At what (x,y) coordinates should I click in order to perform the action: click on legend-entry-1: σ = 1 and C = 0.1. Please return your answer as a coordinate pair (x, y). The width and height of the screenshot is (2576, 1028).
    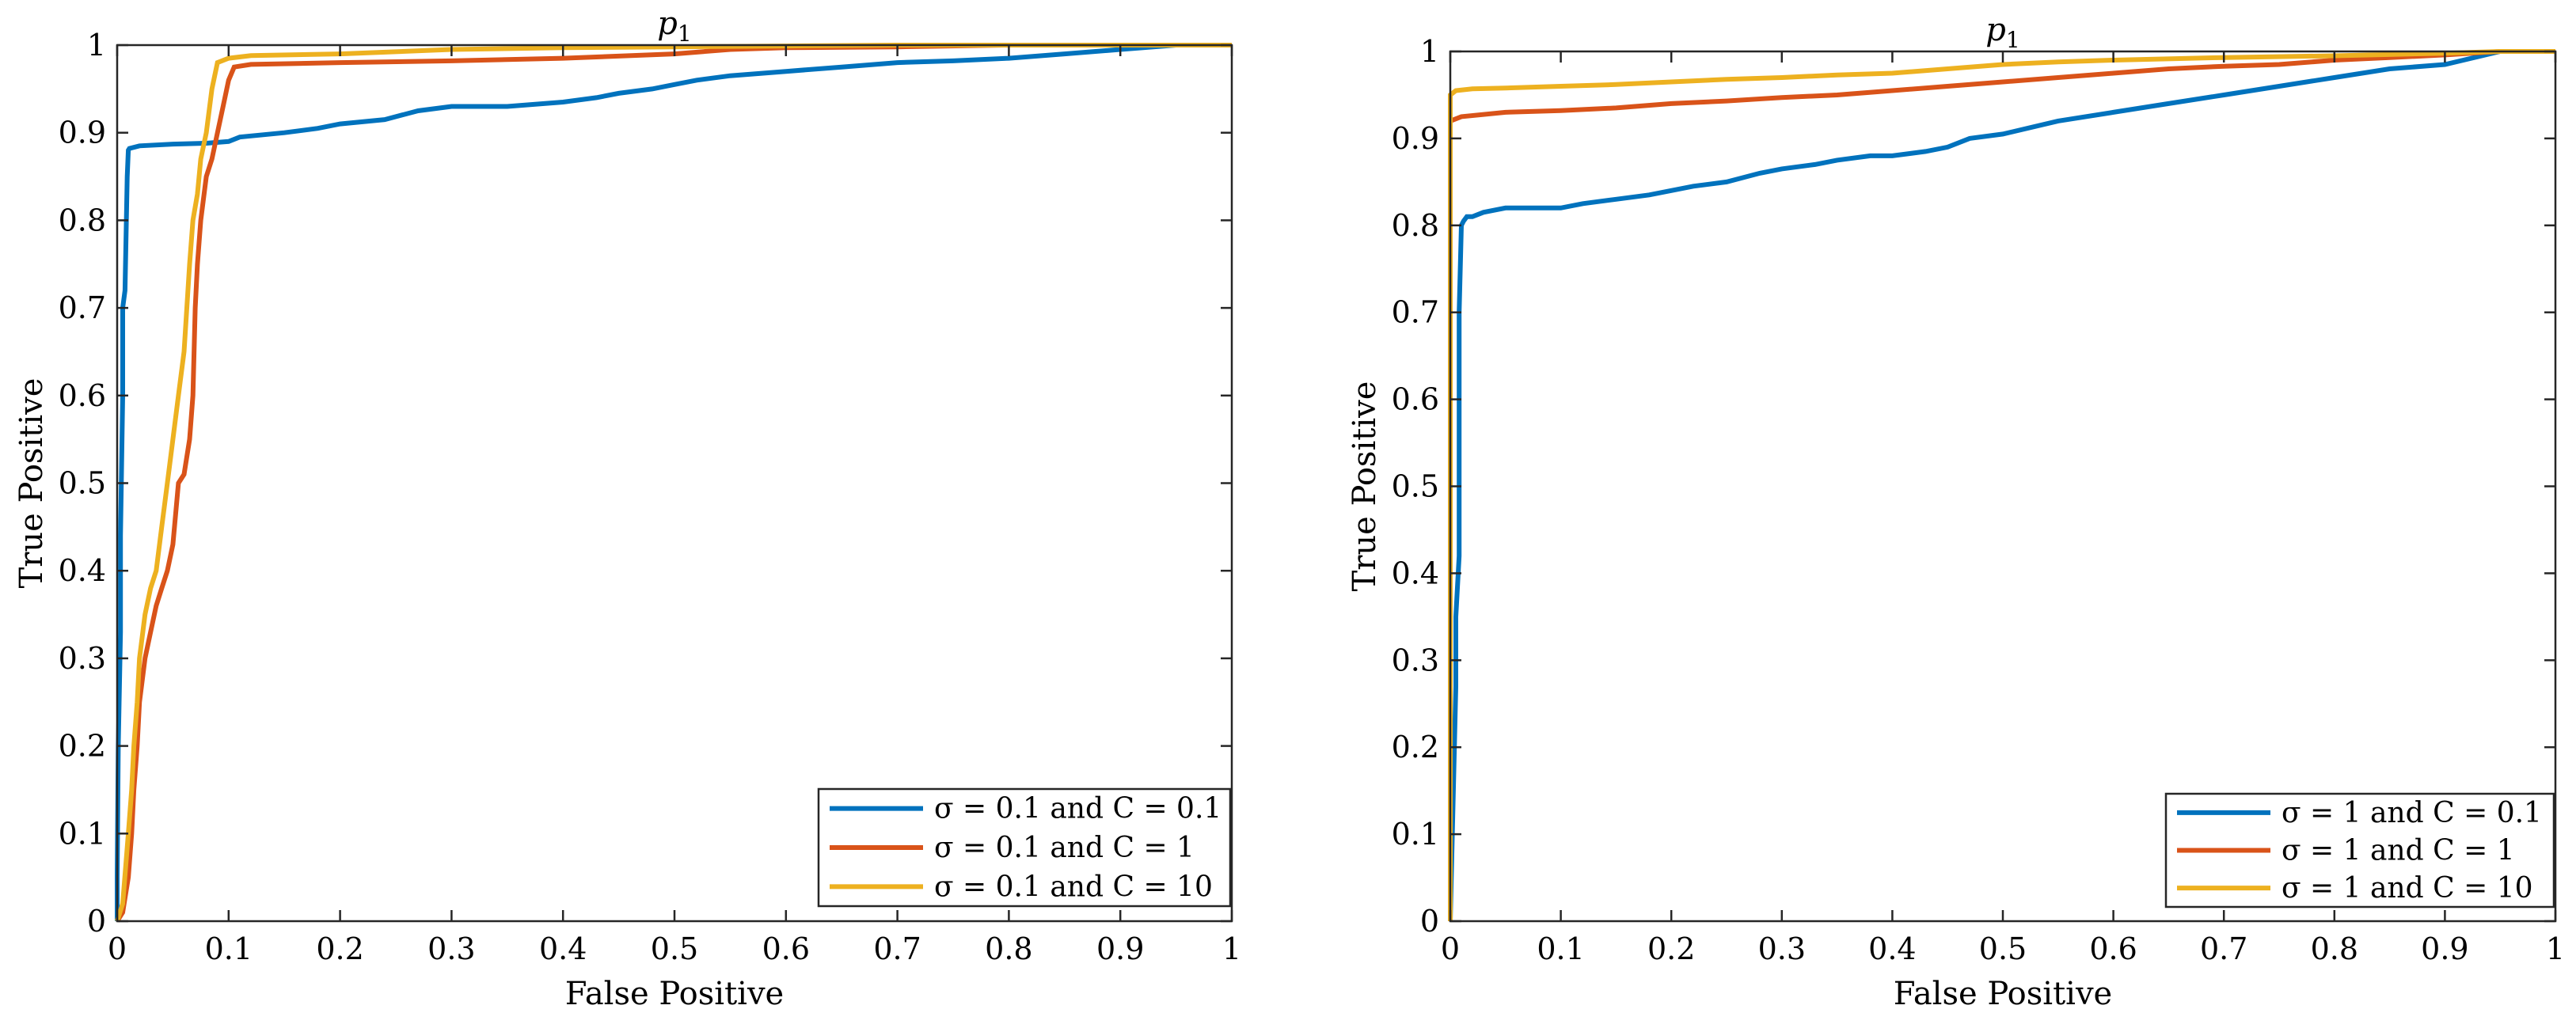
    Looking at the image, I should click on (2412, 813).